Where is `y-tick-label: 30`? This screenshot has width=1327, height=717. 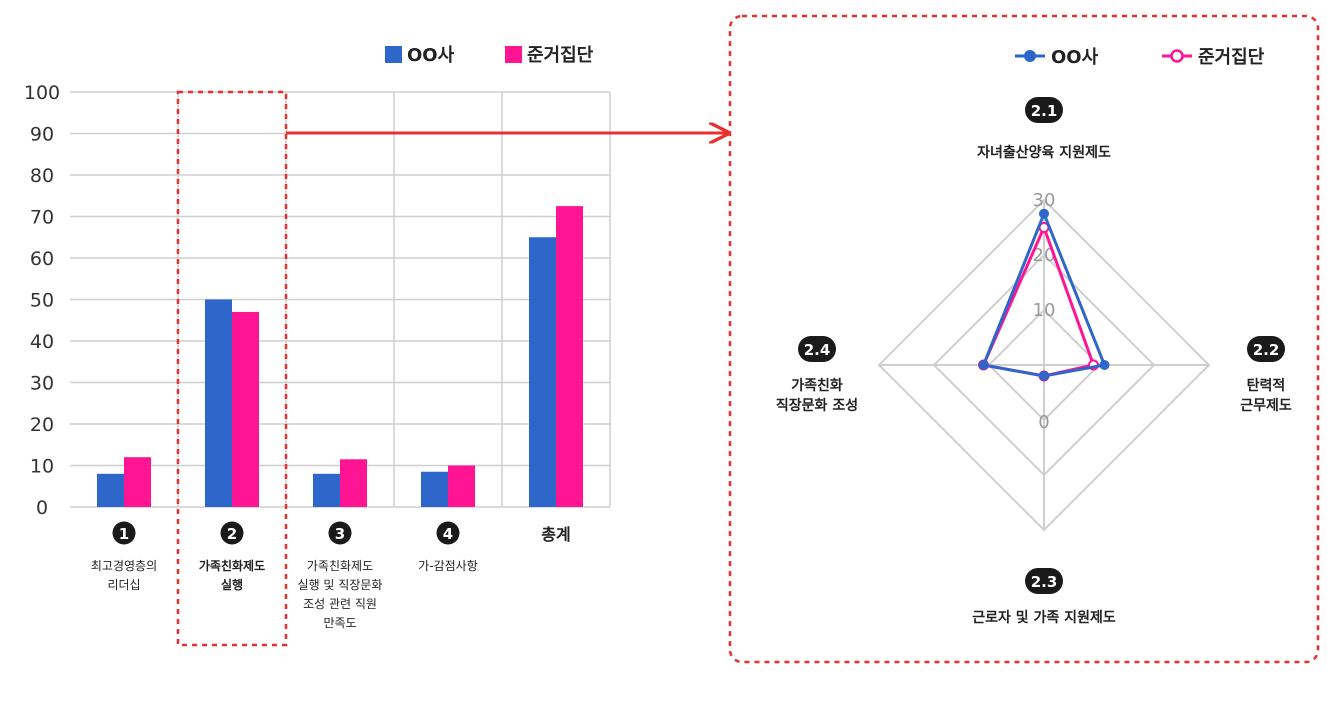 y-tick-label: 30 is located at coordinates (42, 384).